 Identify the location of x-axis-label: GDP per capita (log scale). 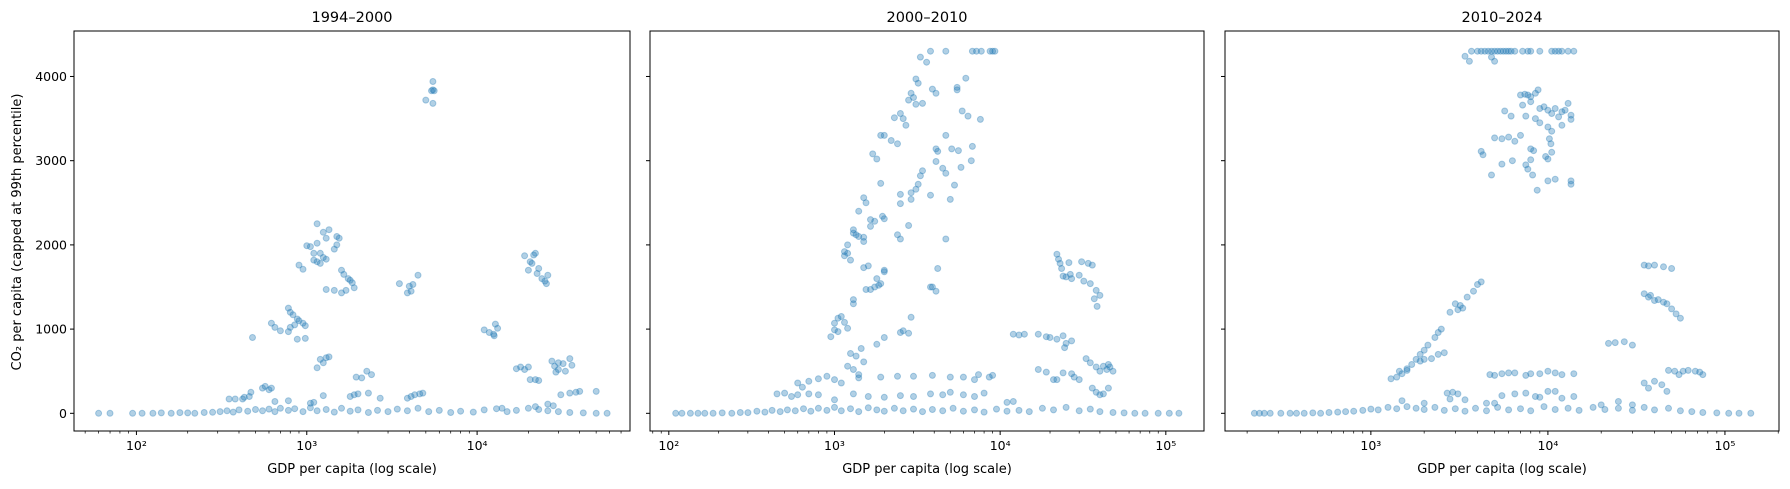
(927, 469).